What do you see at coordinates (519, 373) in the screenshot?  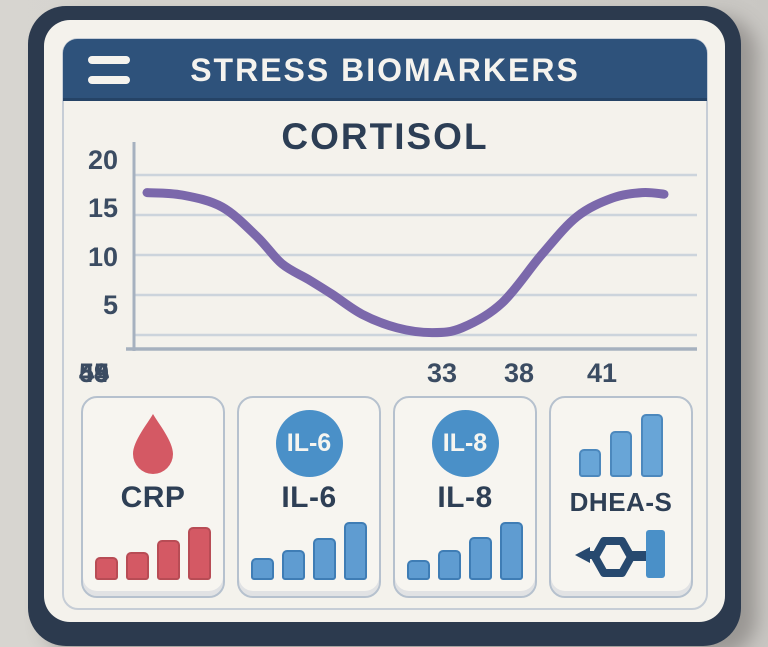 I see `x-axis-tick: 38` at bounding box center [519, 373].